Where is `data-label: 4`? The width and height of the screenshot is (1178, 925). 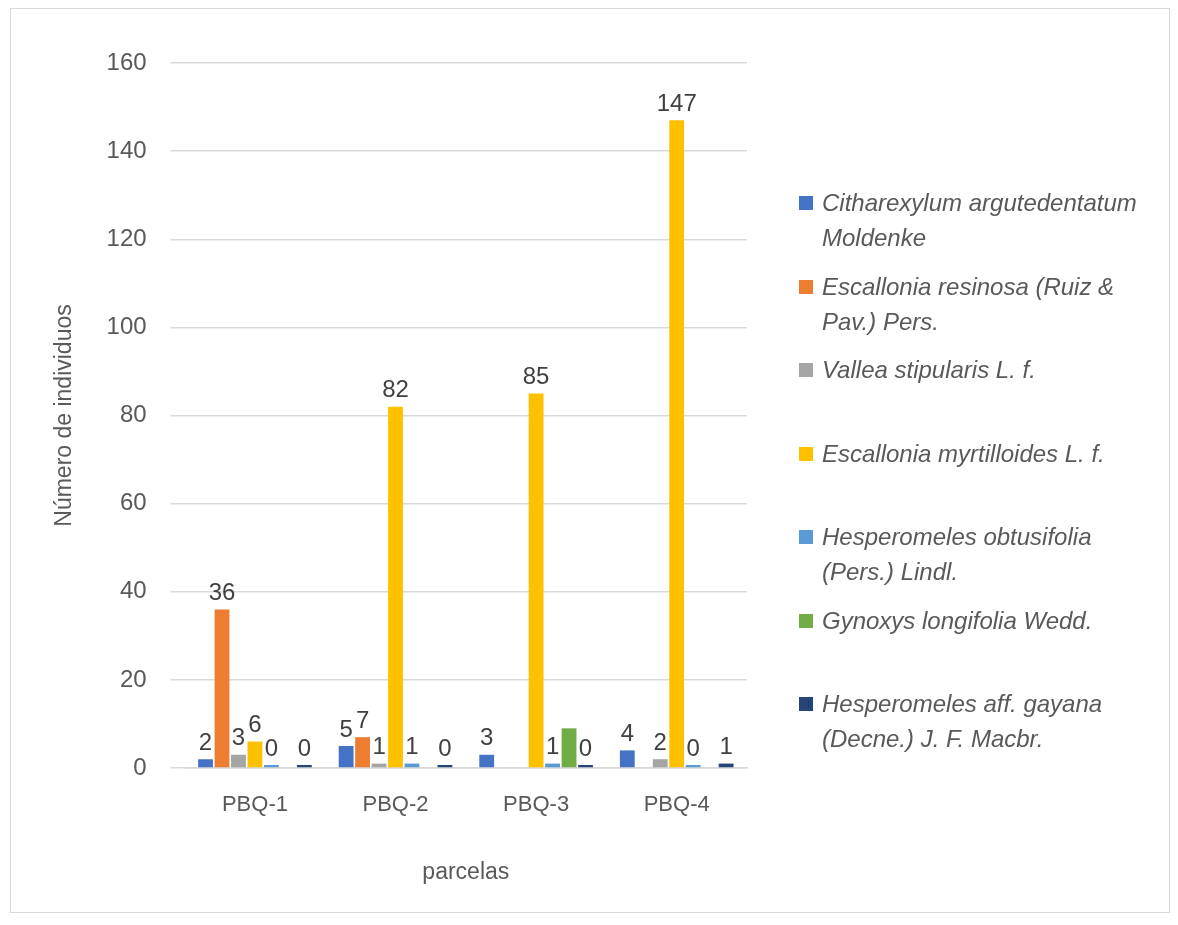 data-label: 4 is located at coordinates (627, 732).